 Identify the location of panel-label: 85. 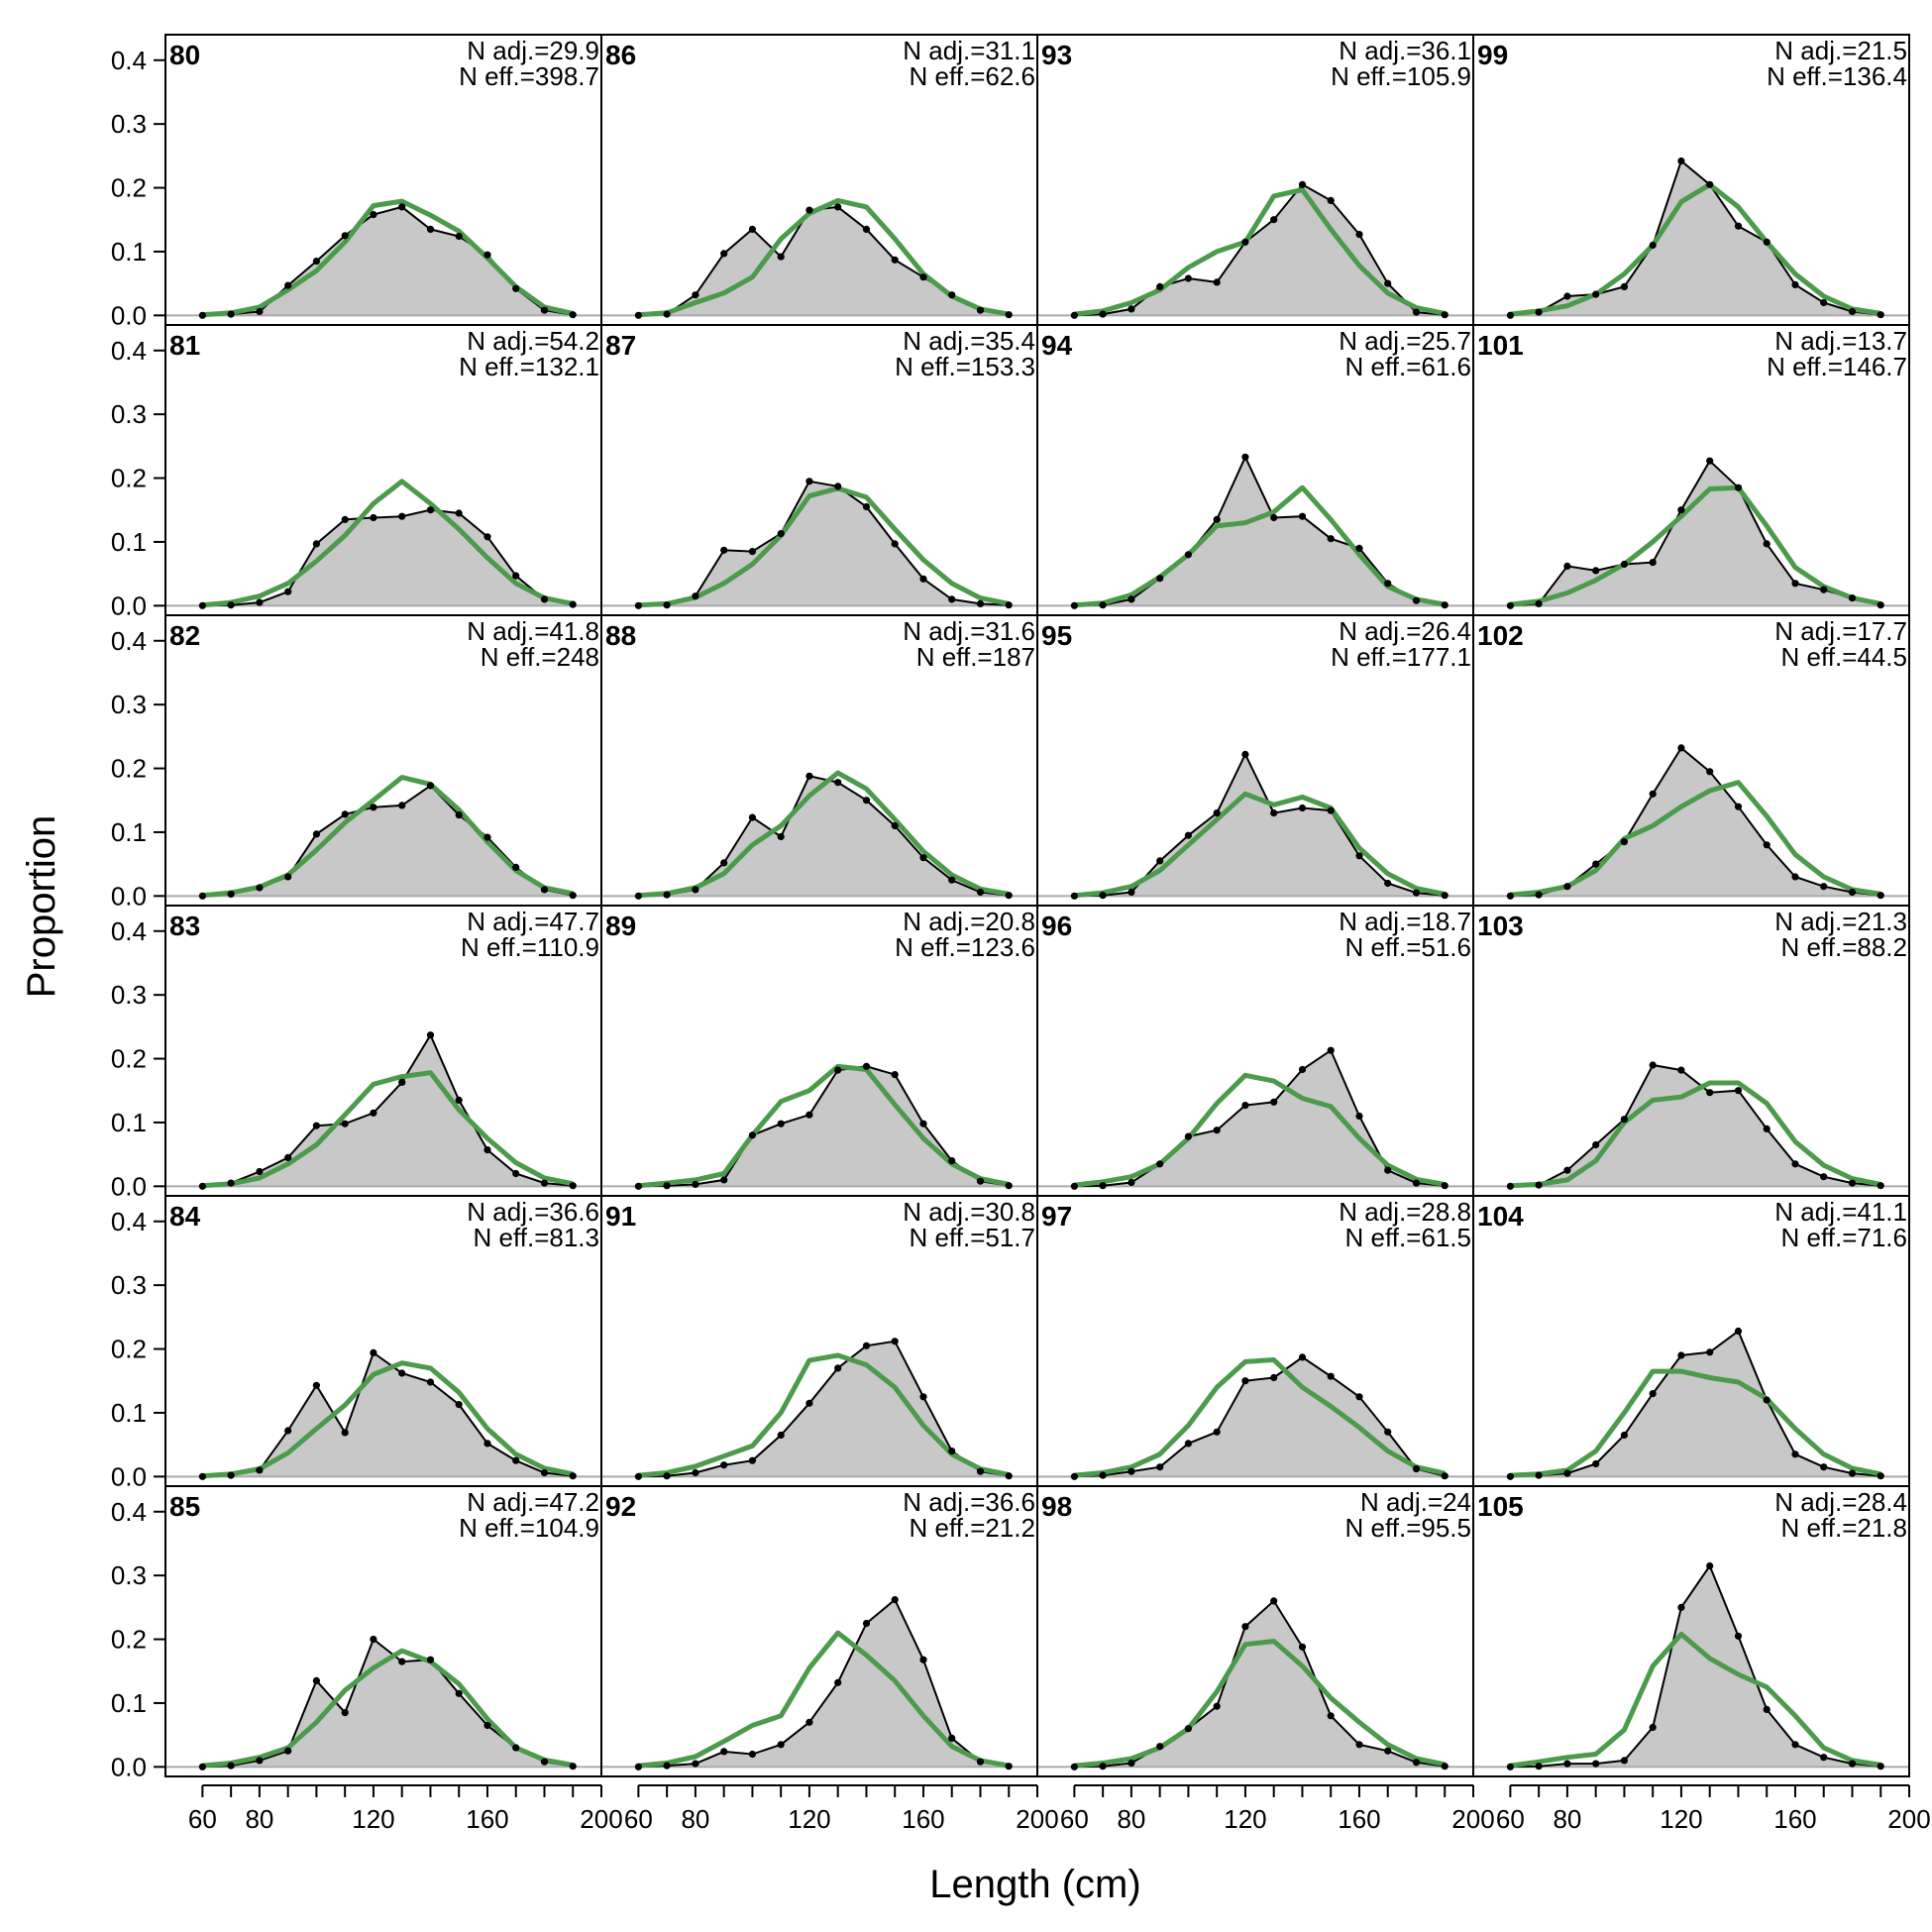
(184, 1506).